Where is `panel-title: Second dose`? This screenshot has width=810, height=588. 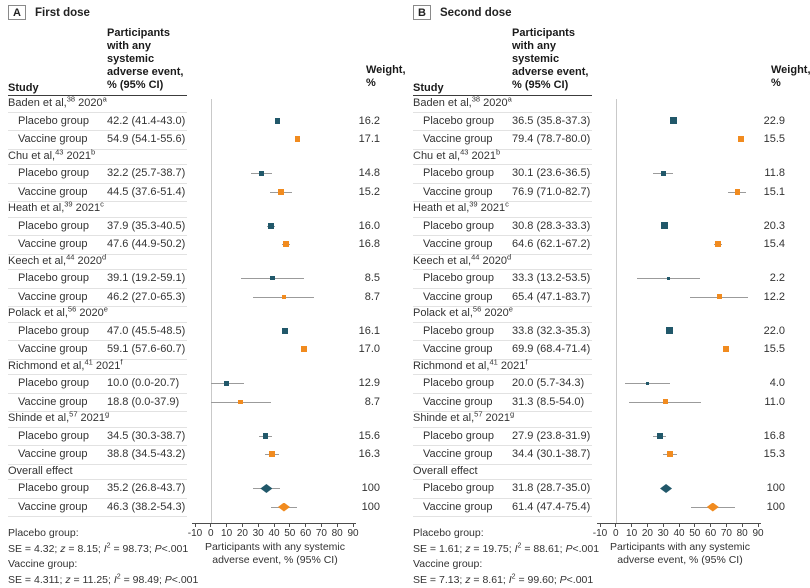
panel-title: Second dose is located at coordinates (476, 13).